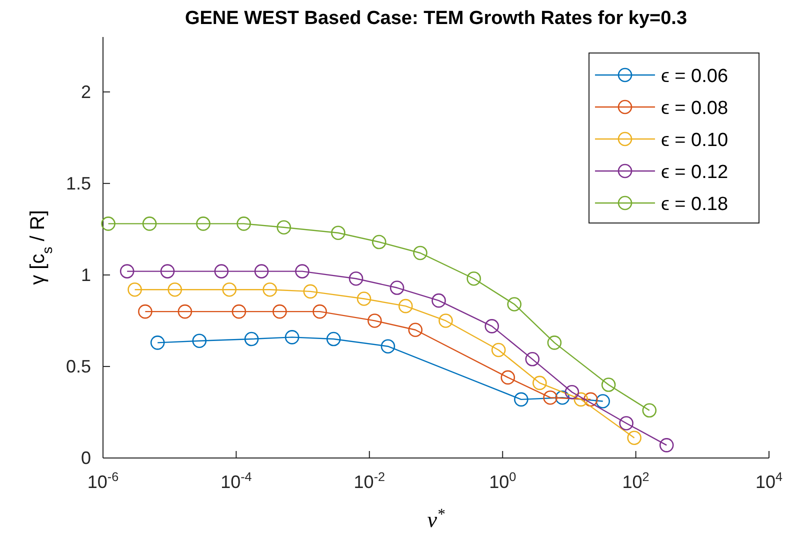 The width and height of the screenshot is (795, 537). I want to click on legend-label: ϵ = 0.06, so click(694, 76).